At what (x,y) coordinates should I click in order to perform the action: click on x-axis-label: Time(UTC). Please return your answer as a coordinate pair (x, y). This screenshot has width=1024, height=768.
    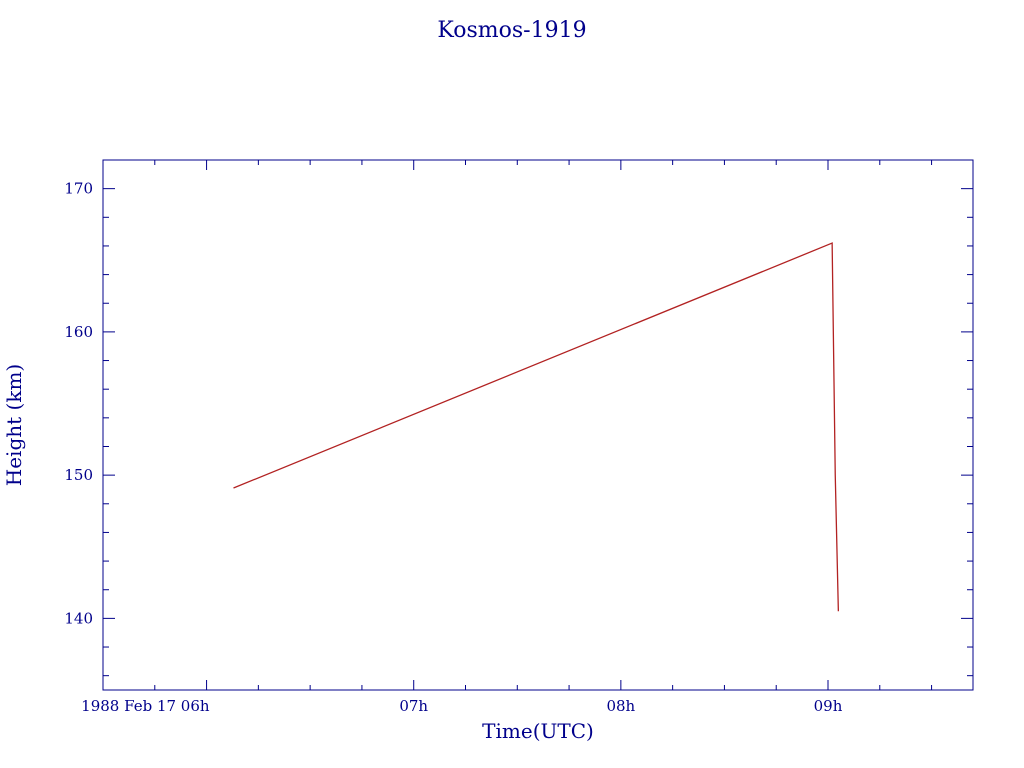
    Looking at the image, I should click on (538, 731).